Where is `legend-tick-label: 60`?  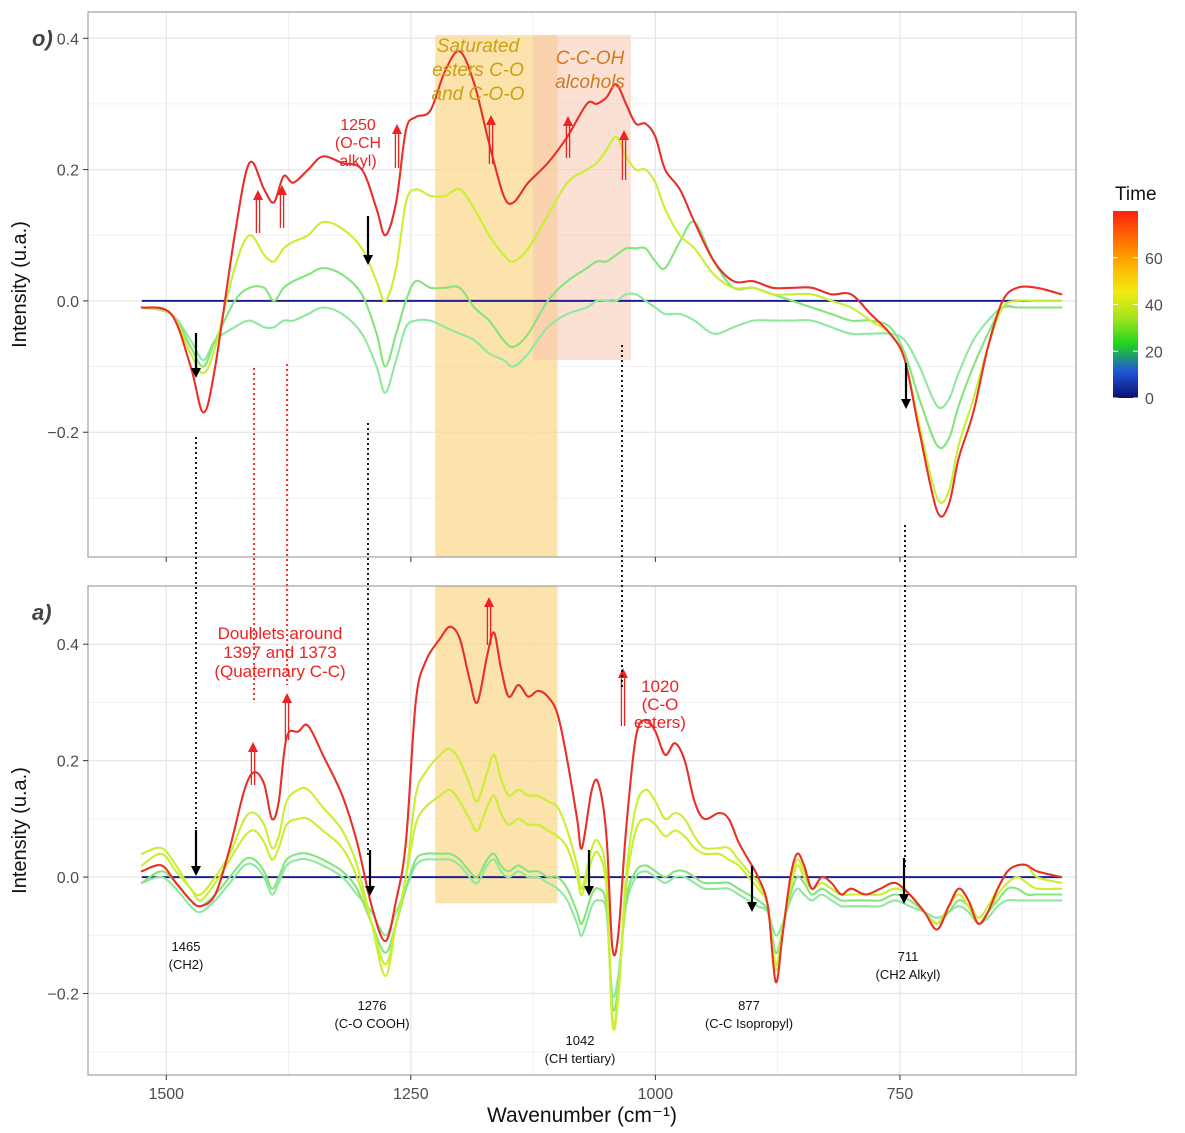 legend-tick-label: 60 is located at coordinates (1154, 259).